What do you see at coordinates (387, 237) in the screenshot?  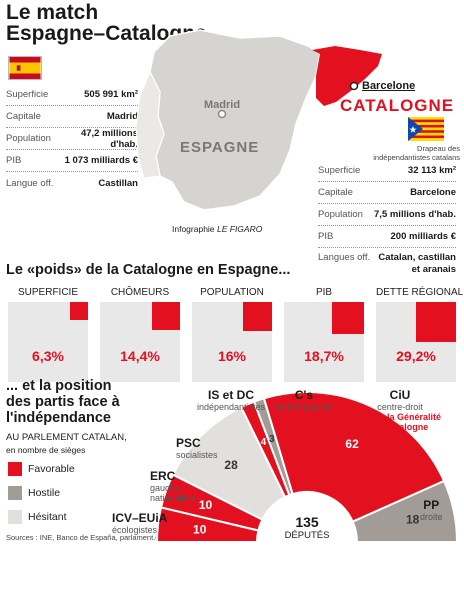 I see `catalonia-row: PIB 200 milliards €` at bounding box center [387, 237].